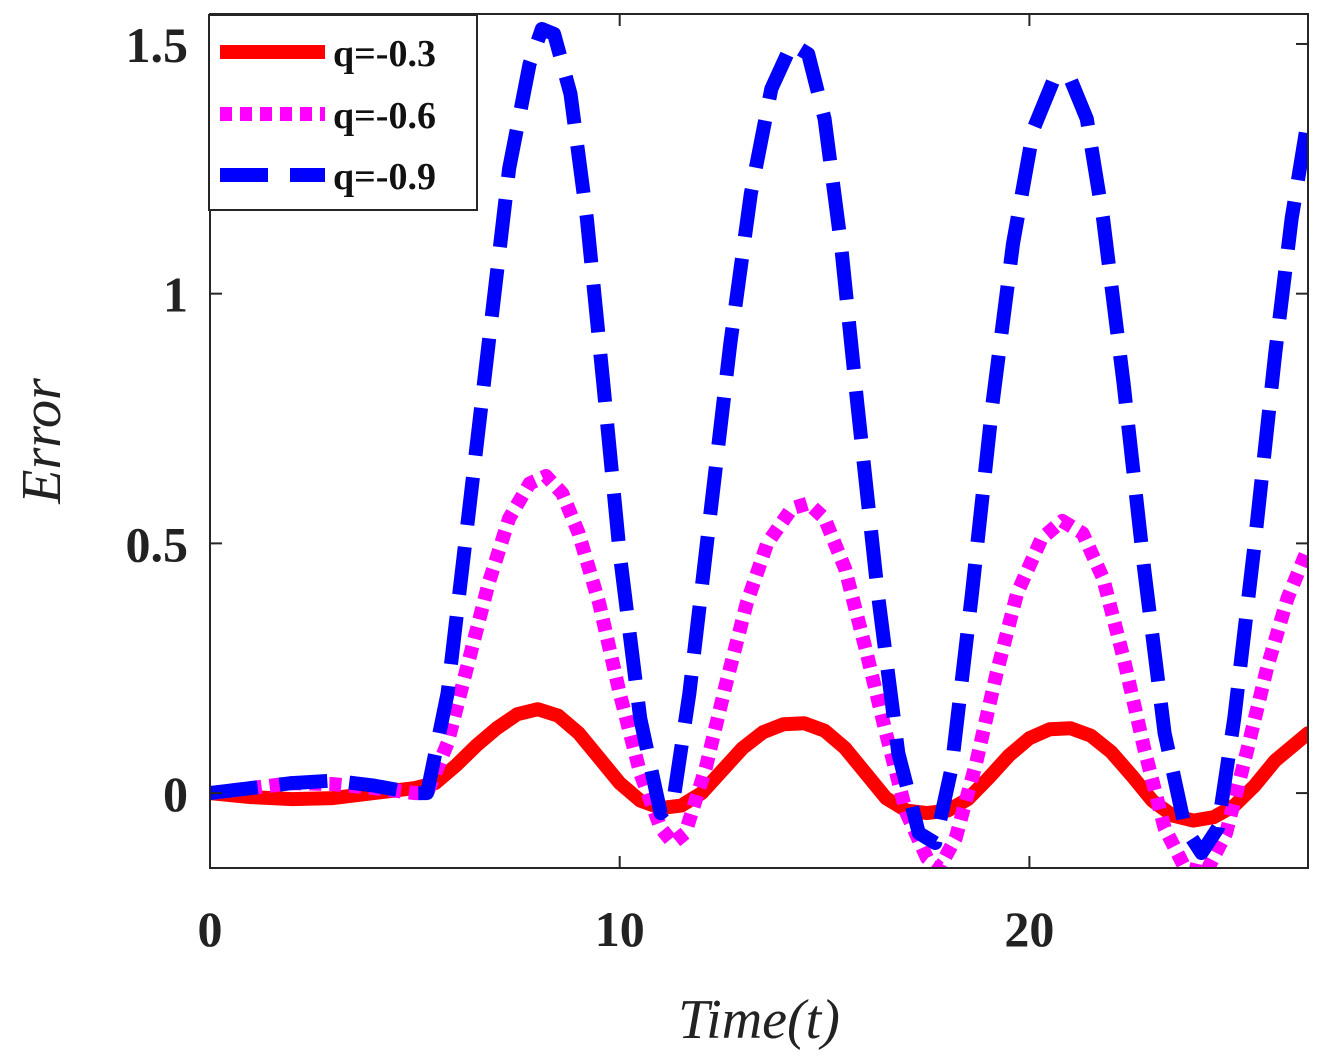 The height and width of the screenshot is (1062, 1339). Describe the element at coordinates (384, 177) in the screenshot. I see `legend-label-q09: q=-0.9` at that location.